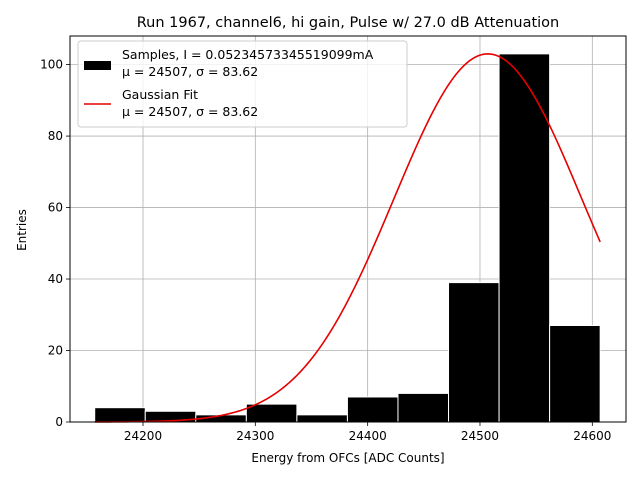 This screenshot has width=640, height=480. What do you see at coordinates (55, 279) in the screenshot?
I see `y-tick-label: 40` at bounding box center [55, 279].